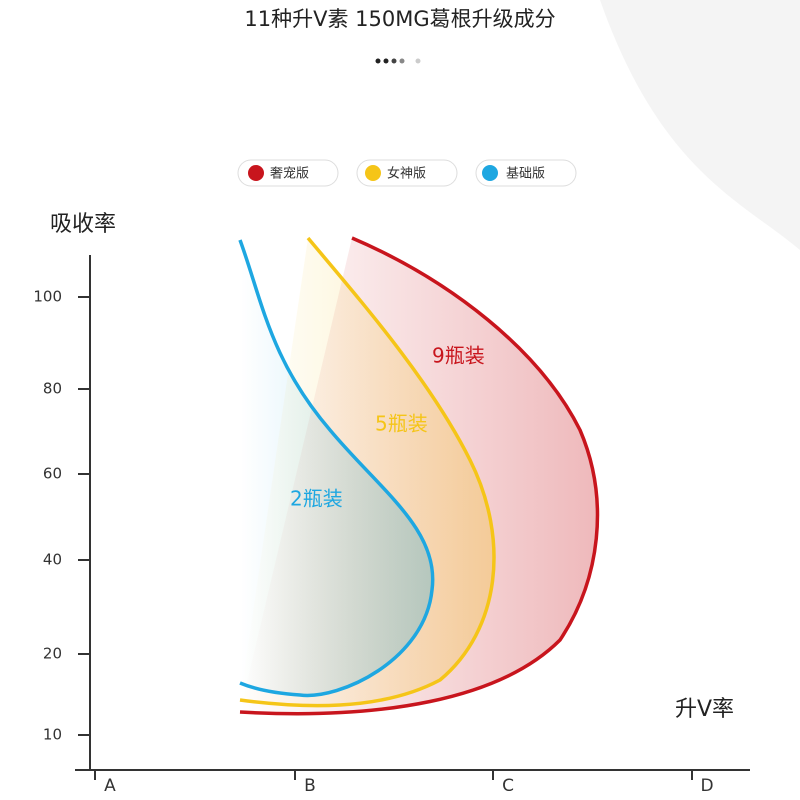 This screenshot has width=800, height=800. Describe the element at coordinates (47, 297) in the screenshot. I see `y-tick-label: 100` at that location.